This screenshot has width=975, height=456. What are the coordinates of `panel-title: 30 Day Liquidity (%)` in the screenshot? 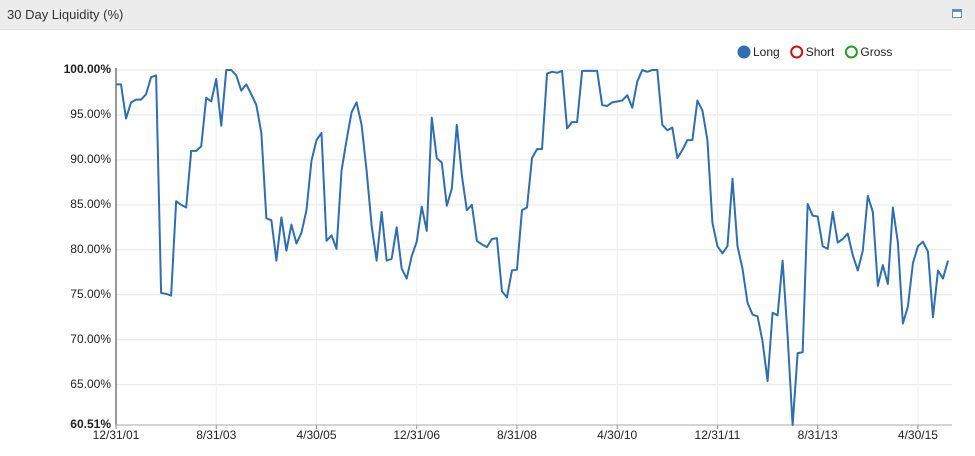 It's located at (65, 14).